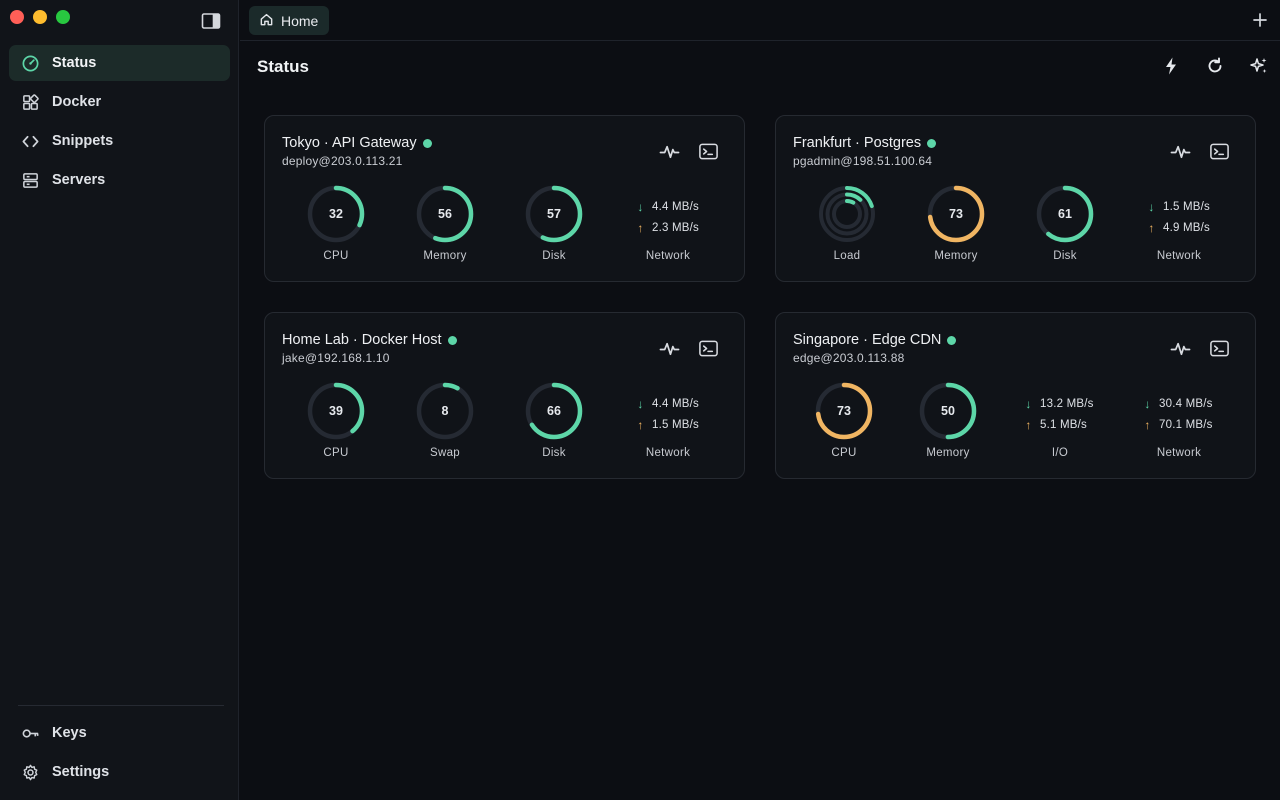 This screenshot has height=800, width=1280. What do you see at coordinates (675, 227) in the screenshot?
I see `upload-rate: 2.3 MB/s` at bounding box center [675, 227].